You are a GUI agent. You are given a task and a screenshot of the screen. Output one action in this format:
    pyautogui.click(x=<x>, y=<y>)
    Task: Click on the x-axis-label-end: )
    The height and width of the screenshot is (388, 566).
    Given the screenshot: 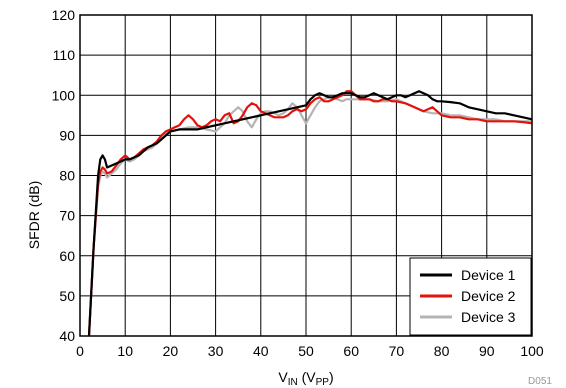 What is the action you would take?
    pyautogui.click(x=331, y=377)
    